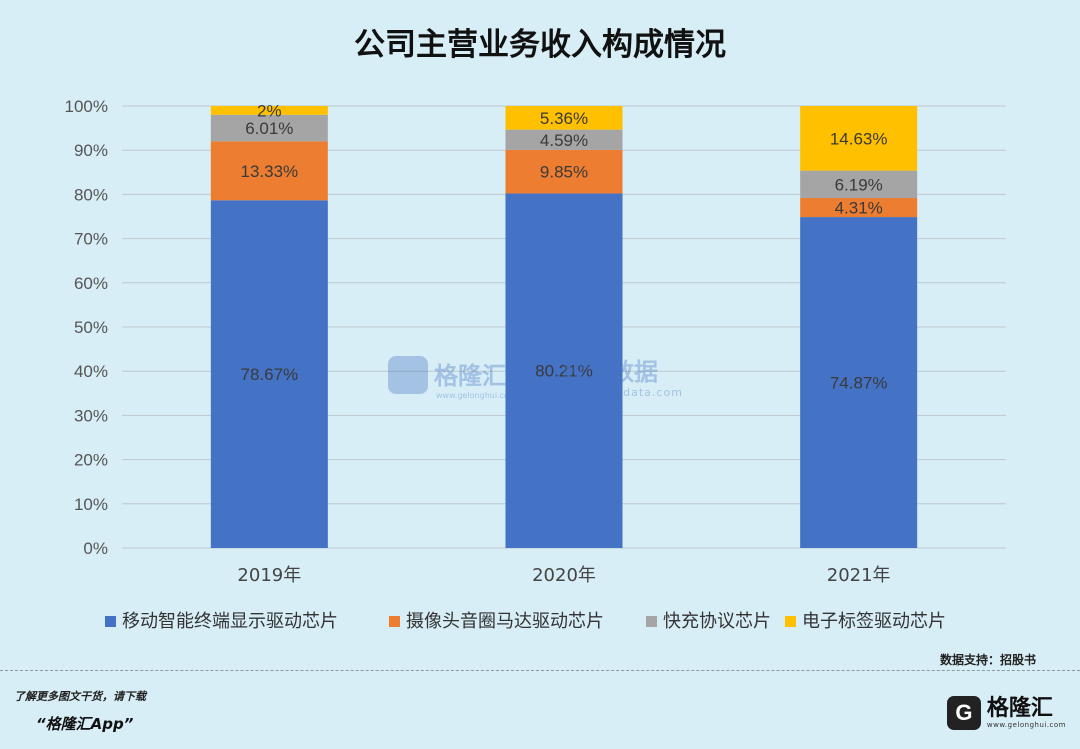  What do you see at coordinates (91, 239) in the screenshot?
I see `y-tick-label: 70%` at bounding box center [91, 239].